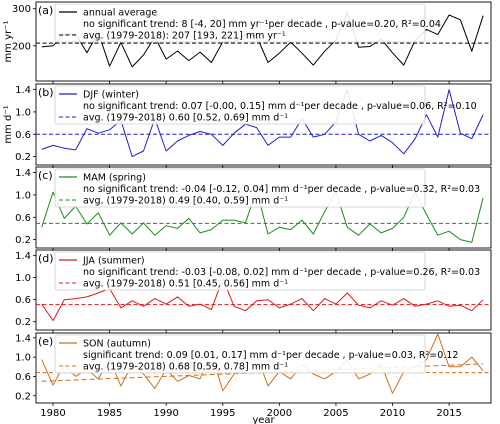  I want to click on x-tick-label: 1980, so click(52, 413).